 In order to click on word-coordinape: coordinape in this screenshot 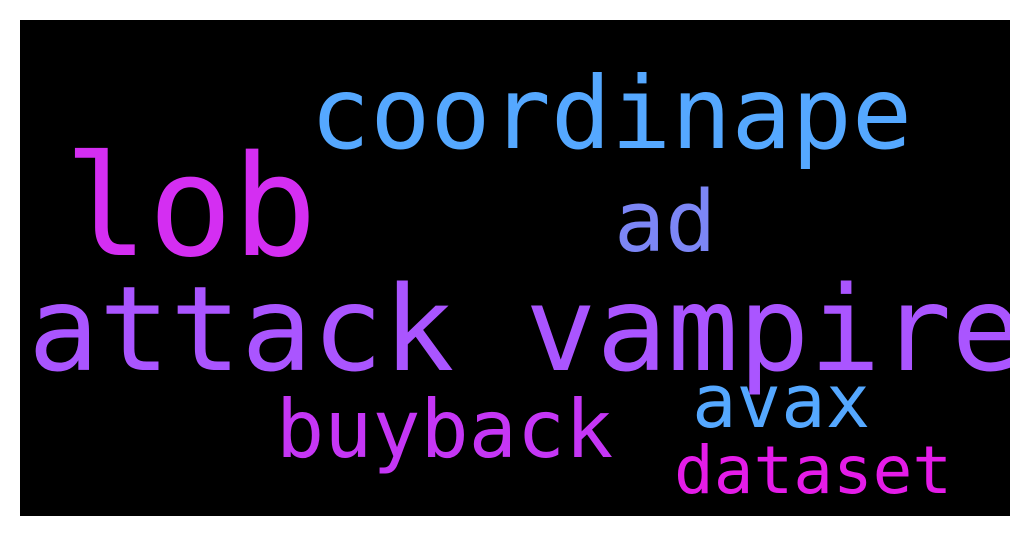, I will do `click(611, 113)`.